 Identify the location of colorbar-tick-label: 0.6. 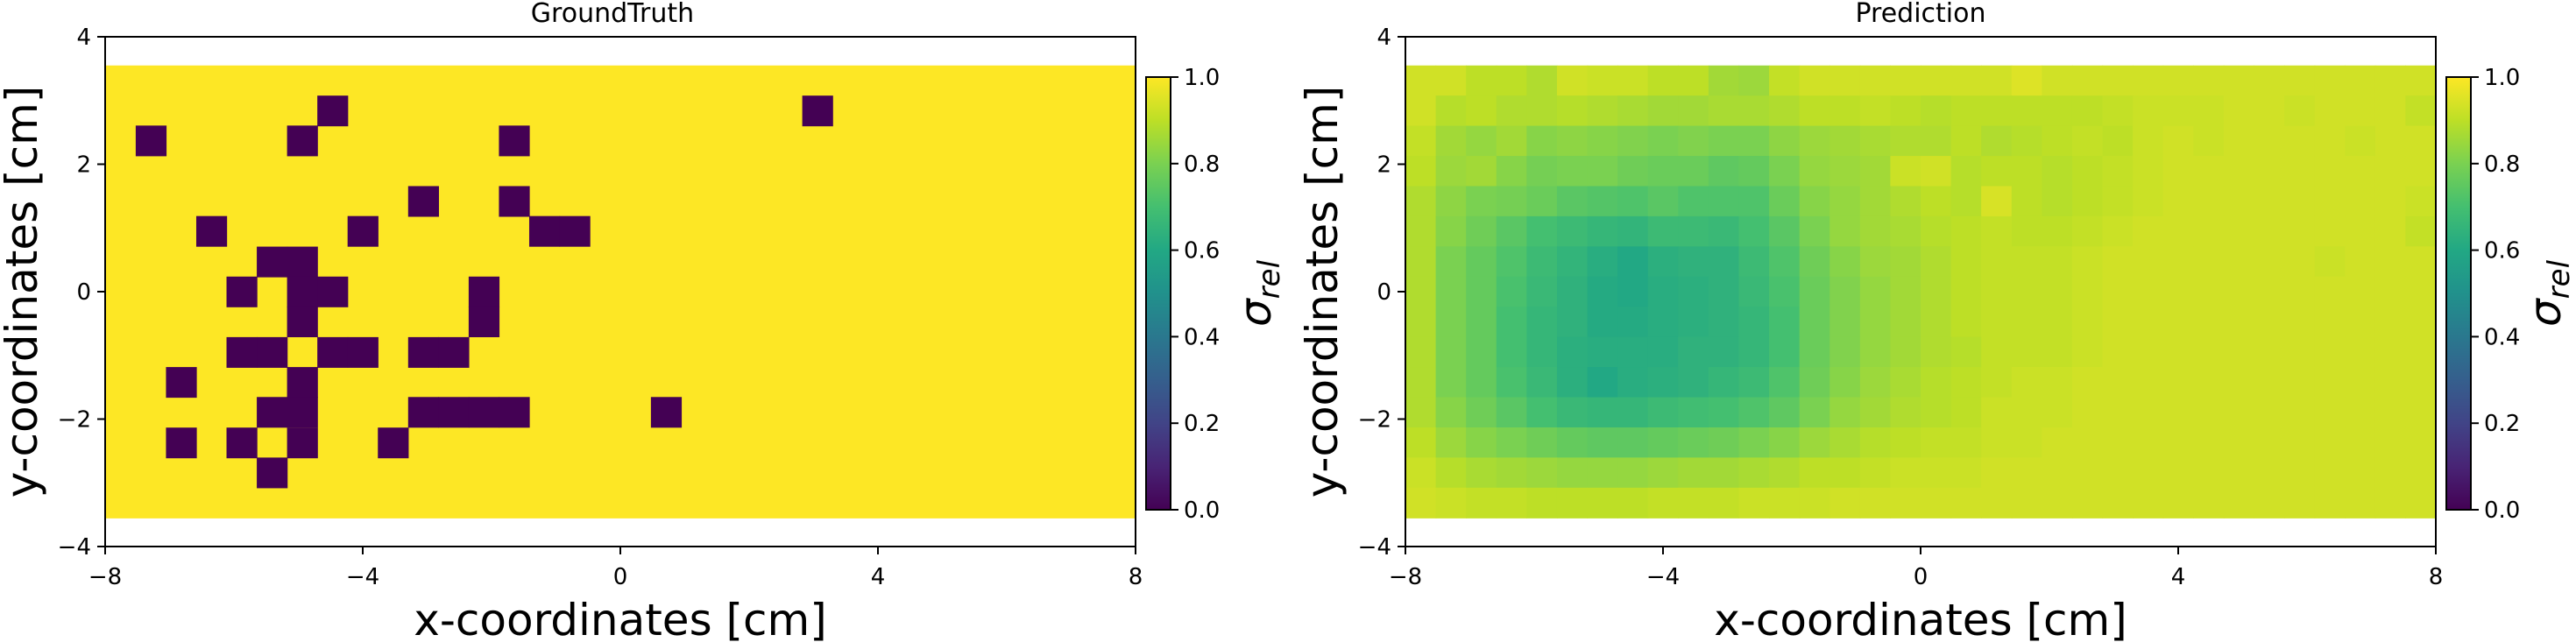
(2502, 252).